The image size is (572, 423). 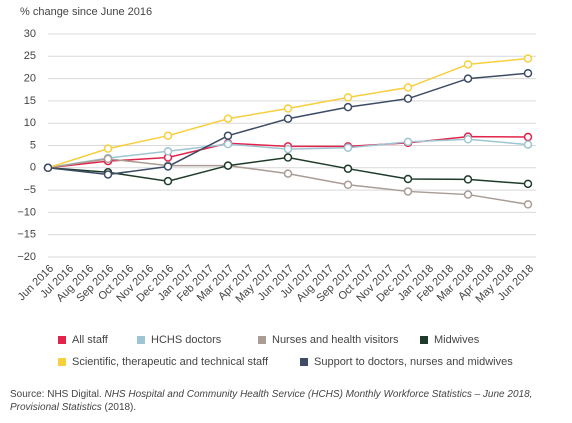 I want to click on y-tick-label: 30, so click(x=30, y=34).